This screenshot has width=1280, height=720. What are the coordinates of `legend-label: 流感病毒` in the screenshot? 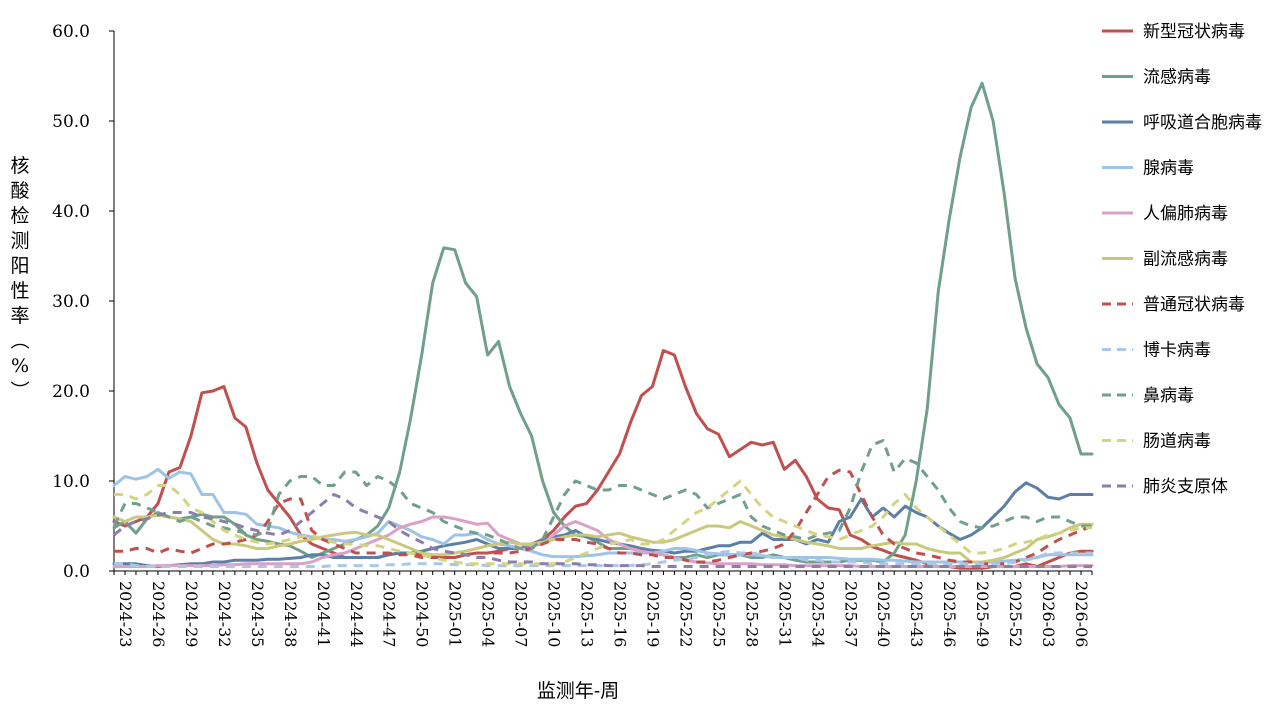 It's located at (1177, 78).